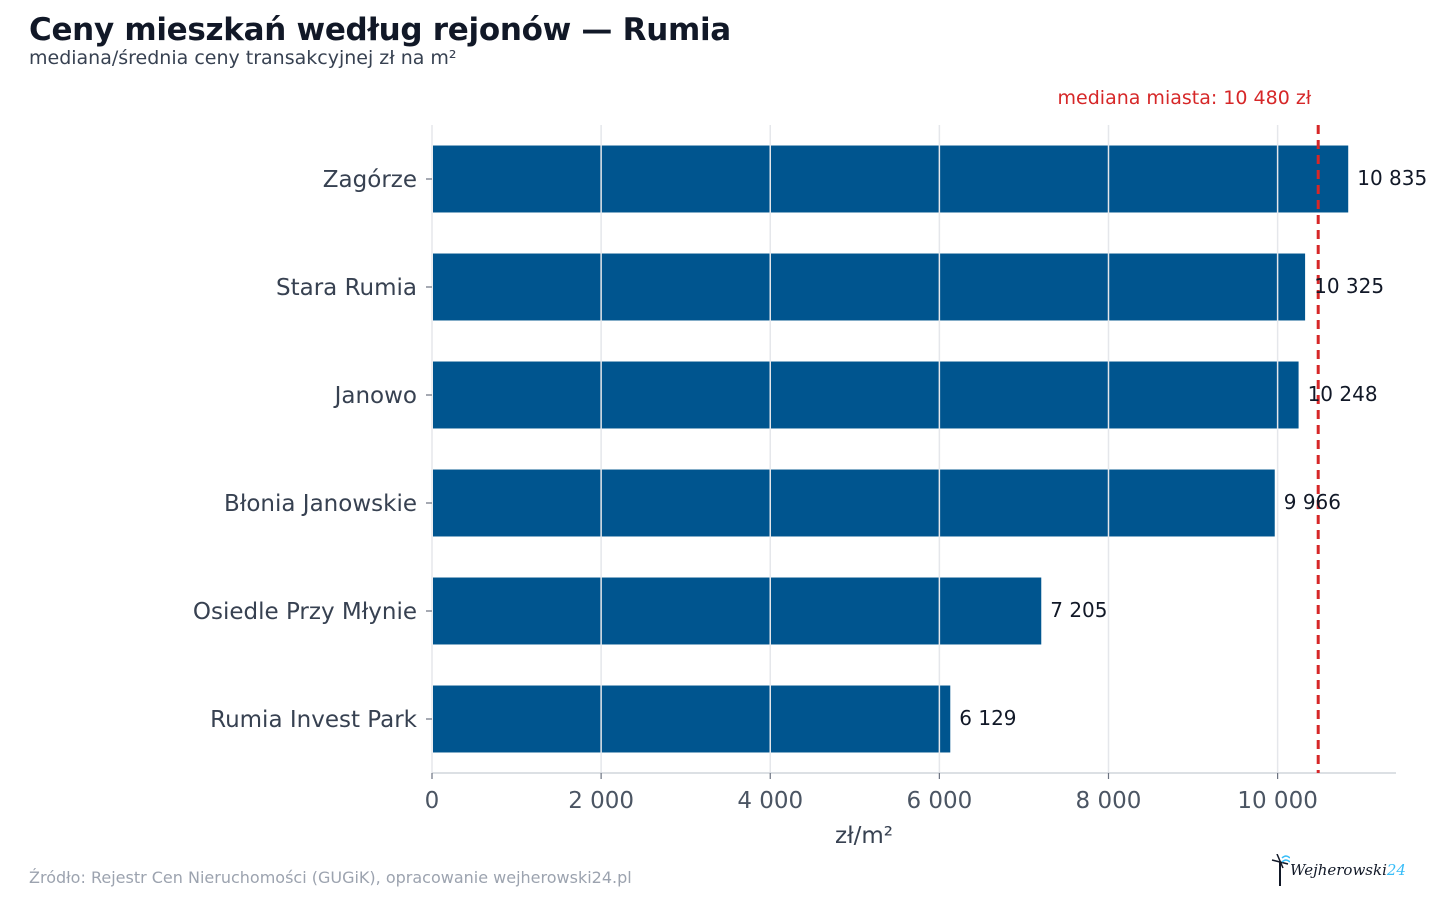  I want to click on category-label: Janowo, so click(375, 396).